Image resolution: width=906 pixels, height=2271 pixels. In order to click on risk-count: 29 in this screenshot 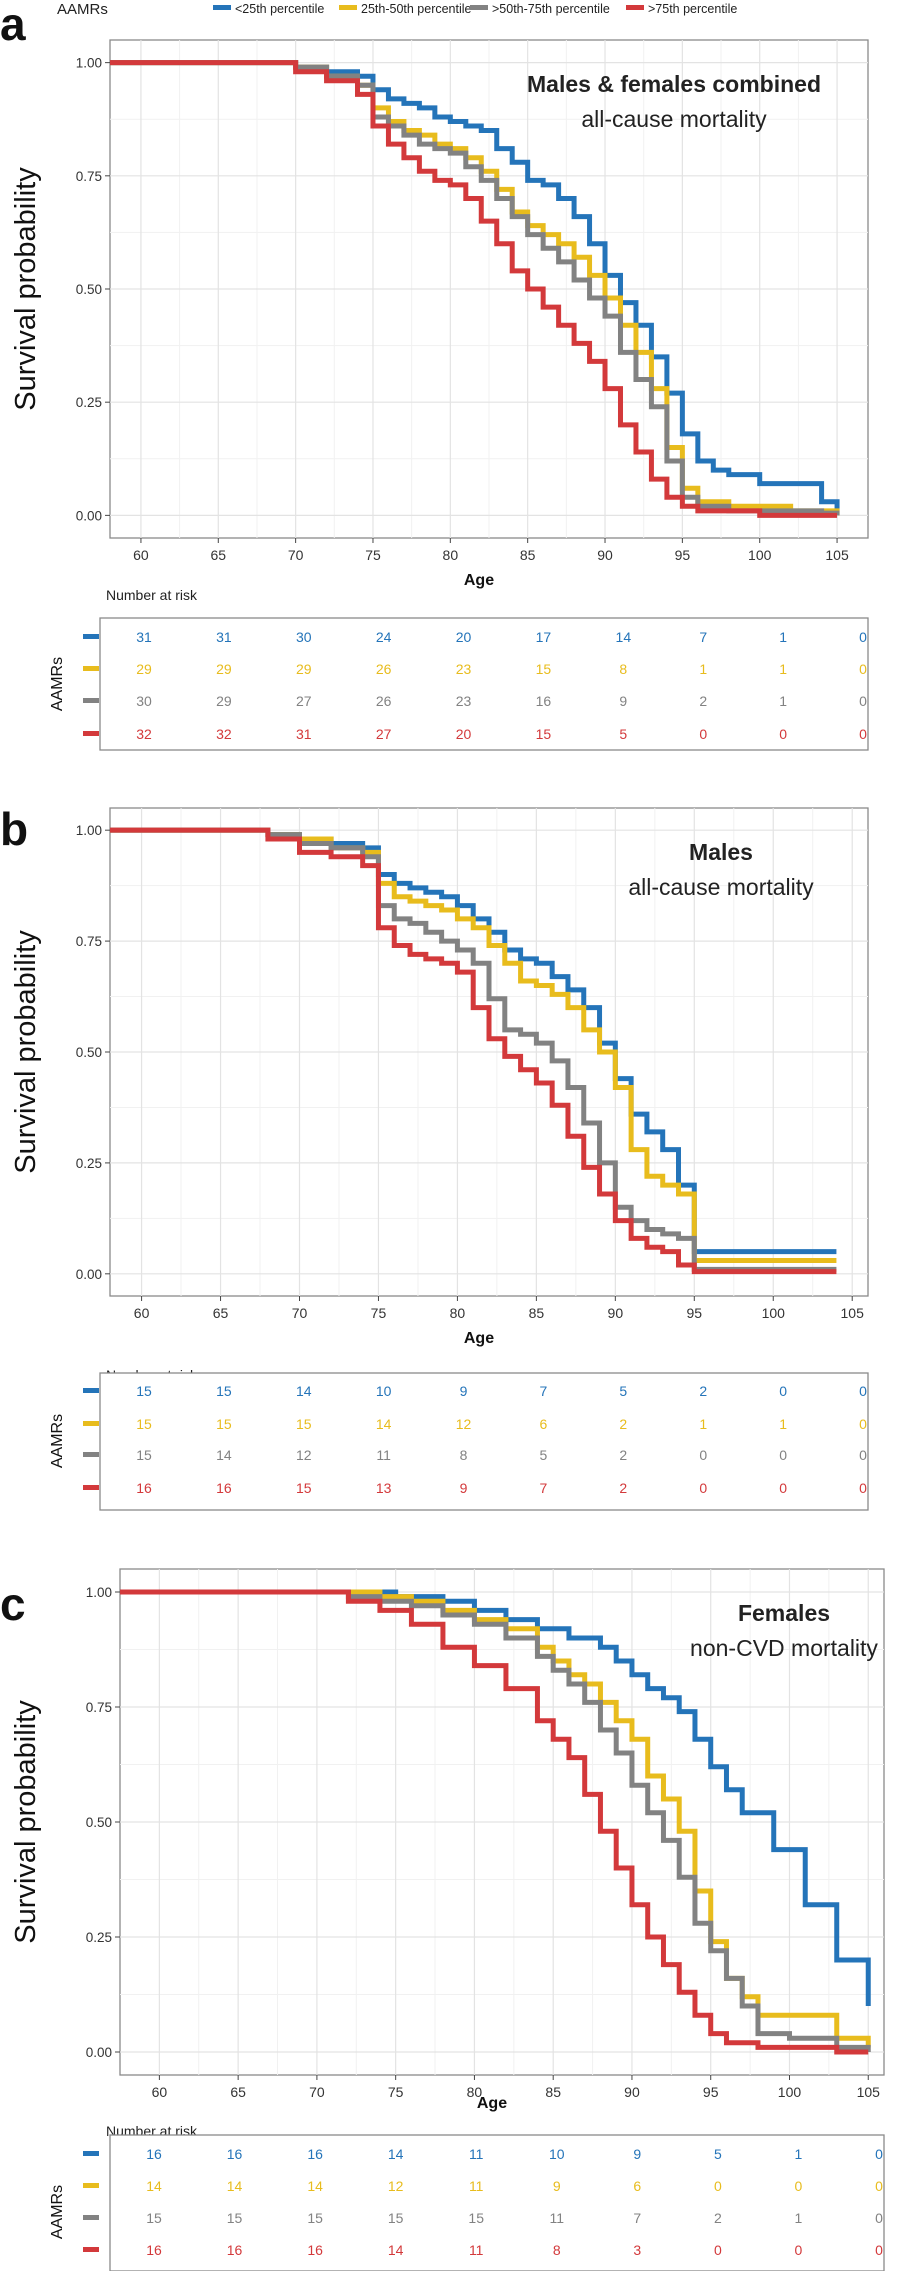, I will do `click(224, 669)`.